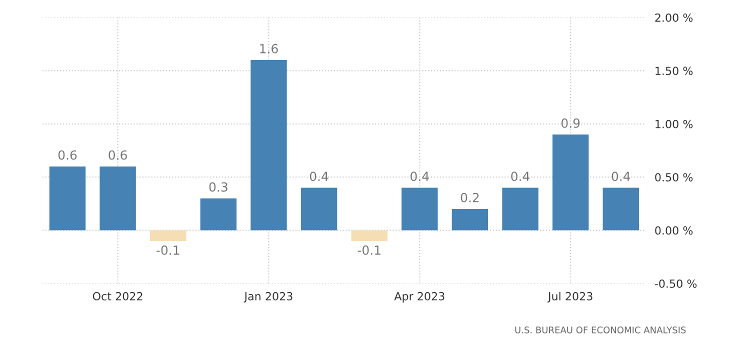 The width and height of the screenshot is (730, 350). I want to click on data-label: 0.9, so click(570, 123).